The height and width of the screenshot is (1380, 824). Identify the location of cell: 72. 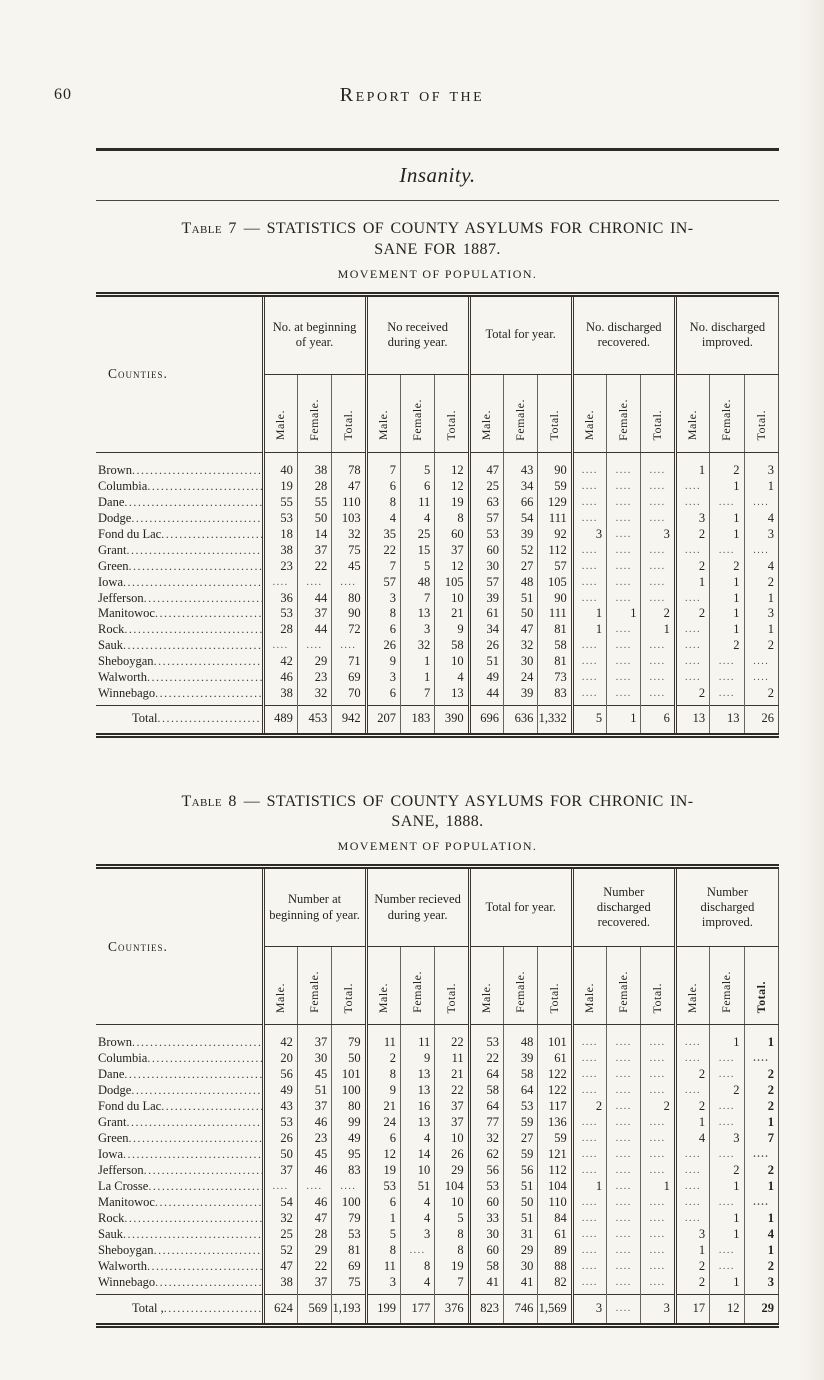
(349, 628).